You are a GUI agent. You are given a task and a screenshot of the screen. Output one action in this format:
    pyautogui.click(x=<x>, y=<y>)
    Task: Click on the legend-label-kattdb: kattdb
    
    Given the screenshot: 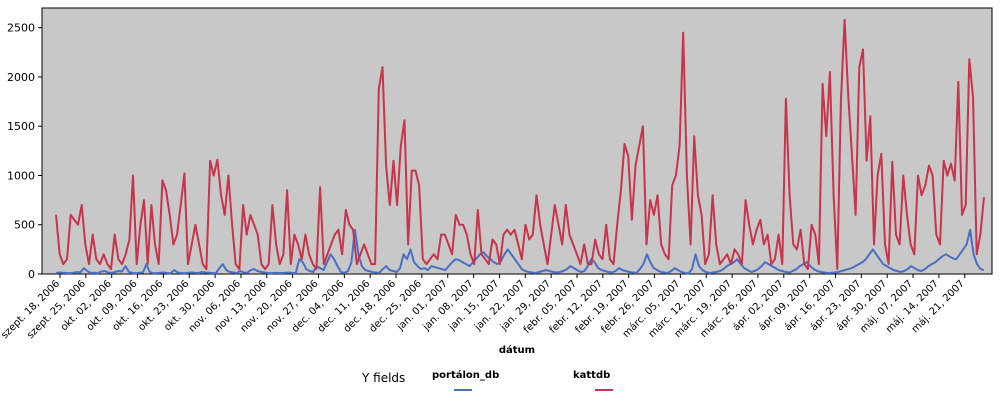 What is the action you would take?
    pyautogui.click(x=591, y=375)
    